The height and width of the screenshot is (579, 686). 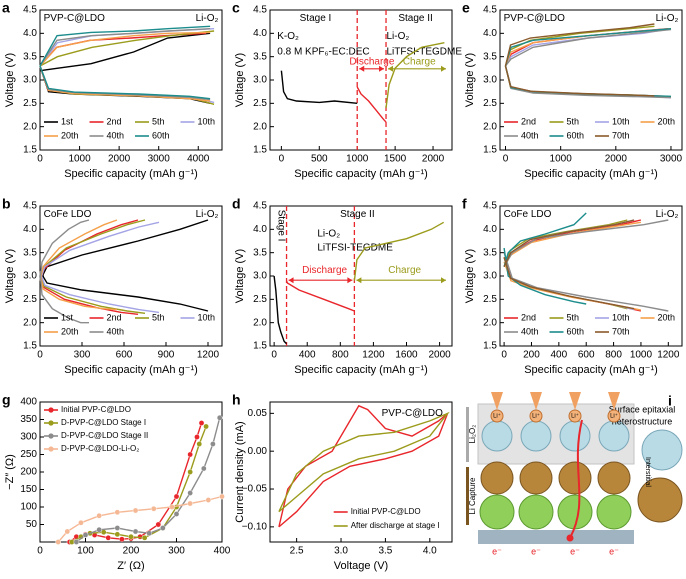 What do you see at coordinates (176, 551) in the screenshot?
I see `x-tick-label: 300` at bounding box center [176, 551].